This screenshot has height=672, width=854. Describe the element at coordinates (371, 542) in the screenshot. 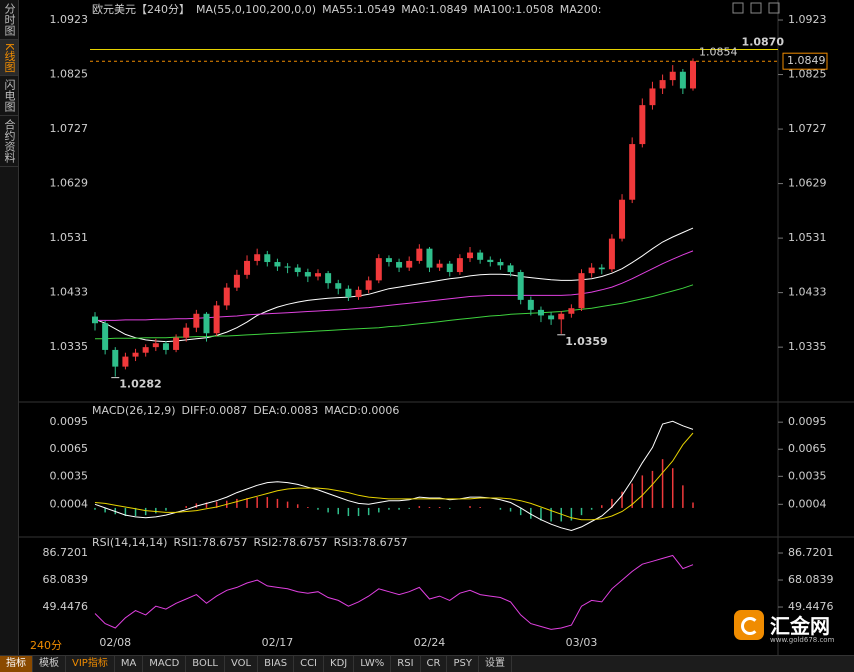

I see `legend-text: RSI3:78.6757` at that location.